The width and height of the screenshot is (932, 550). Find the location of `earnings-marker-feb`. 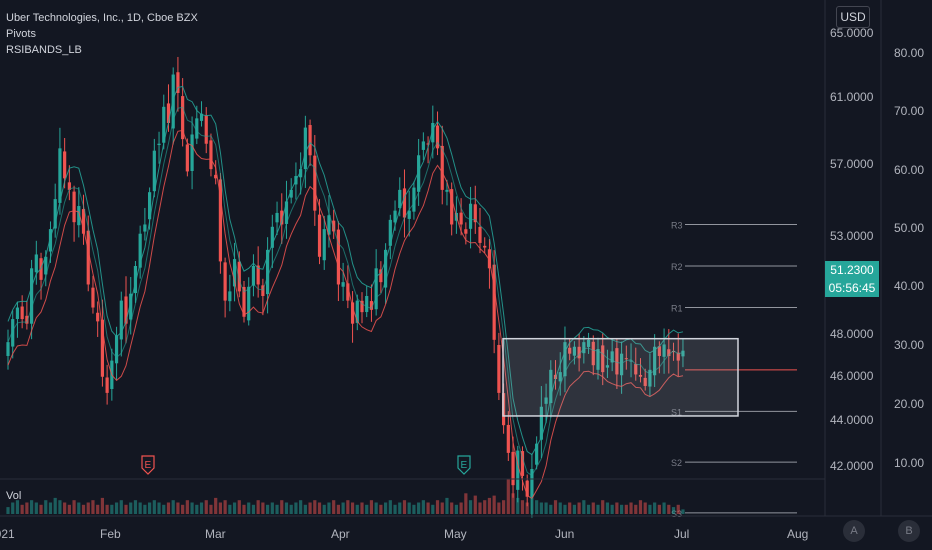

earnings-marker-feb is located at coordinates (148, 465).